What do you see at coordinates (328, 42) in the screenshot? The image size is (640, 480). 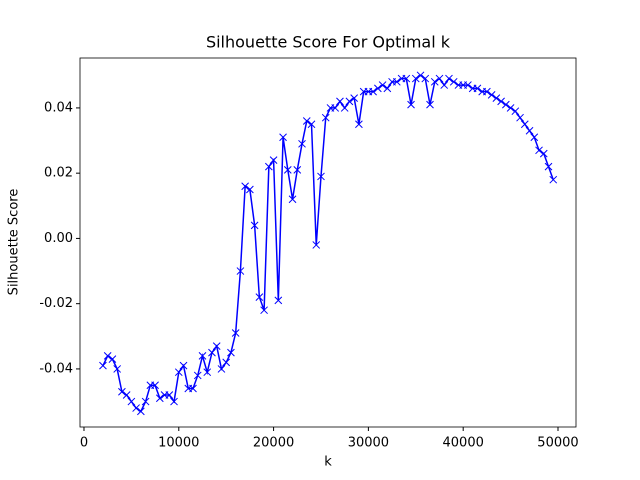 I see `chart-title: Silhouette Score For Optimal k` at bounding box center [328, 42].